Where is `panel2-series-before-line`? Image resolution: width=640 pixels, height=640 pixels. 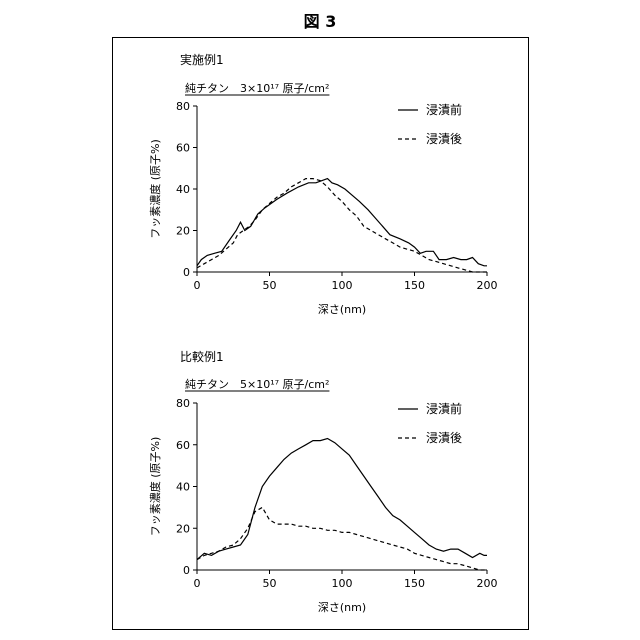 panel2-series-before-line is located at coordinates (342, 499).